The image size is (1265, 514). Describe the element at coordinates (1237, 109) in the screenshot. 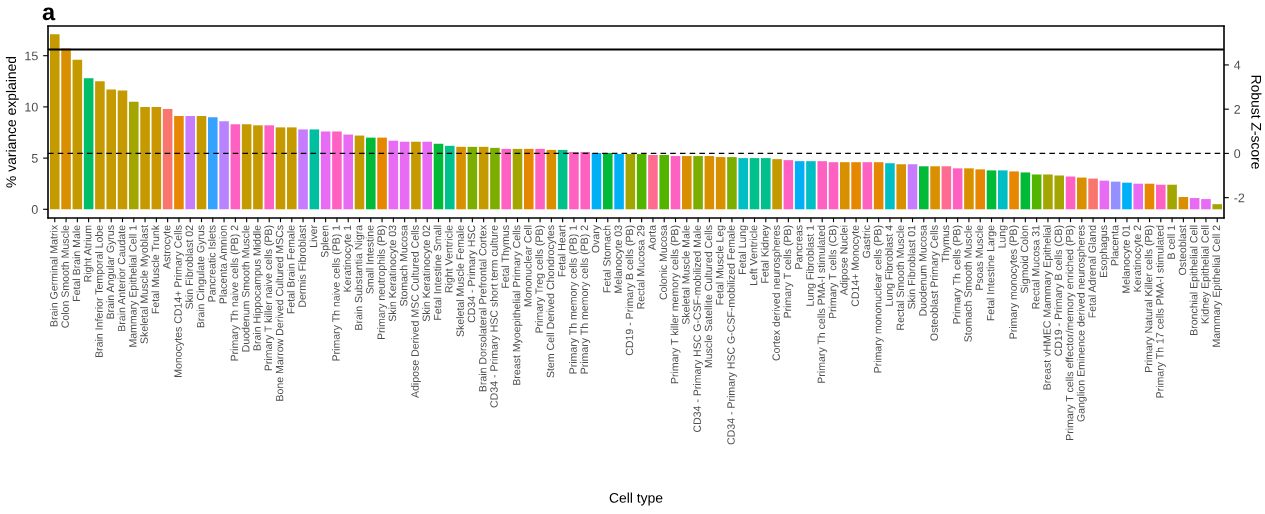

I see `y2-tick-label: 2` at that location.